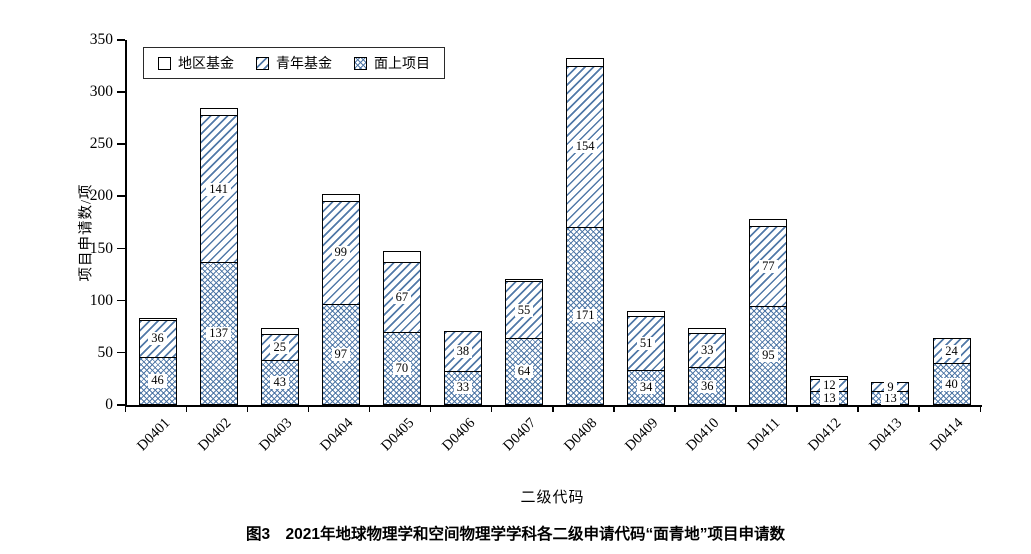 This screenshot has width=1031, height=554. I want to click on legend-item: 面上项目, so click(392, 63).